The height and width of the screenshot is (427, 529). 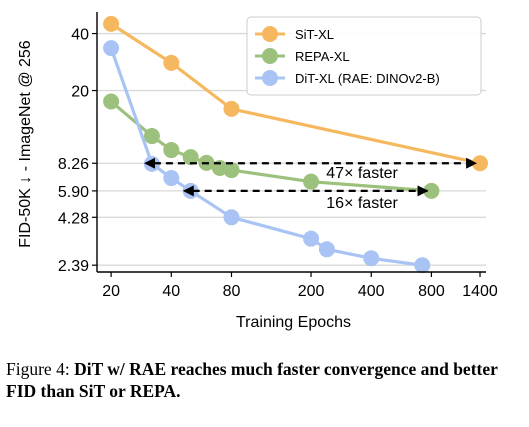 I want to click on x-axis-title: Training Epochs, so click(x=293, y=322).